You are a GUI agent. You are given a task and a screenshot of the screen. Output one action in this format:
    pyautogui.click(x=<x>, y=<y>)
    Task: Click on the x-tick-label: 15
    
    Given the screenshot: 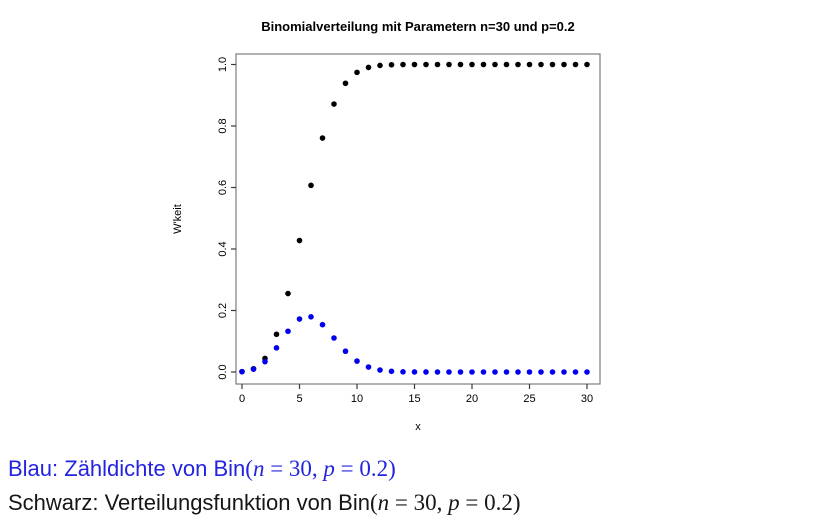 What is the action you would take?
    pyautogui.click(x=414, y=399)
    